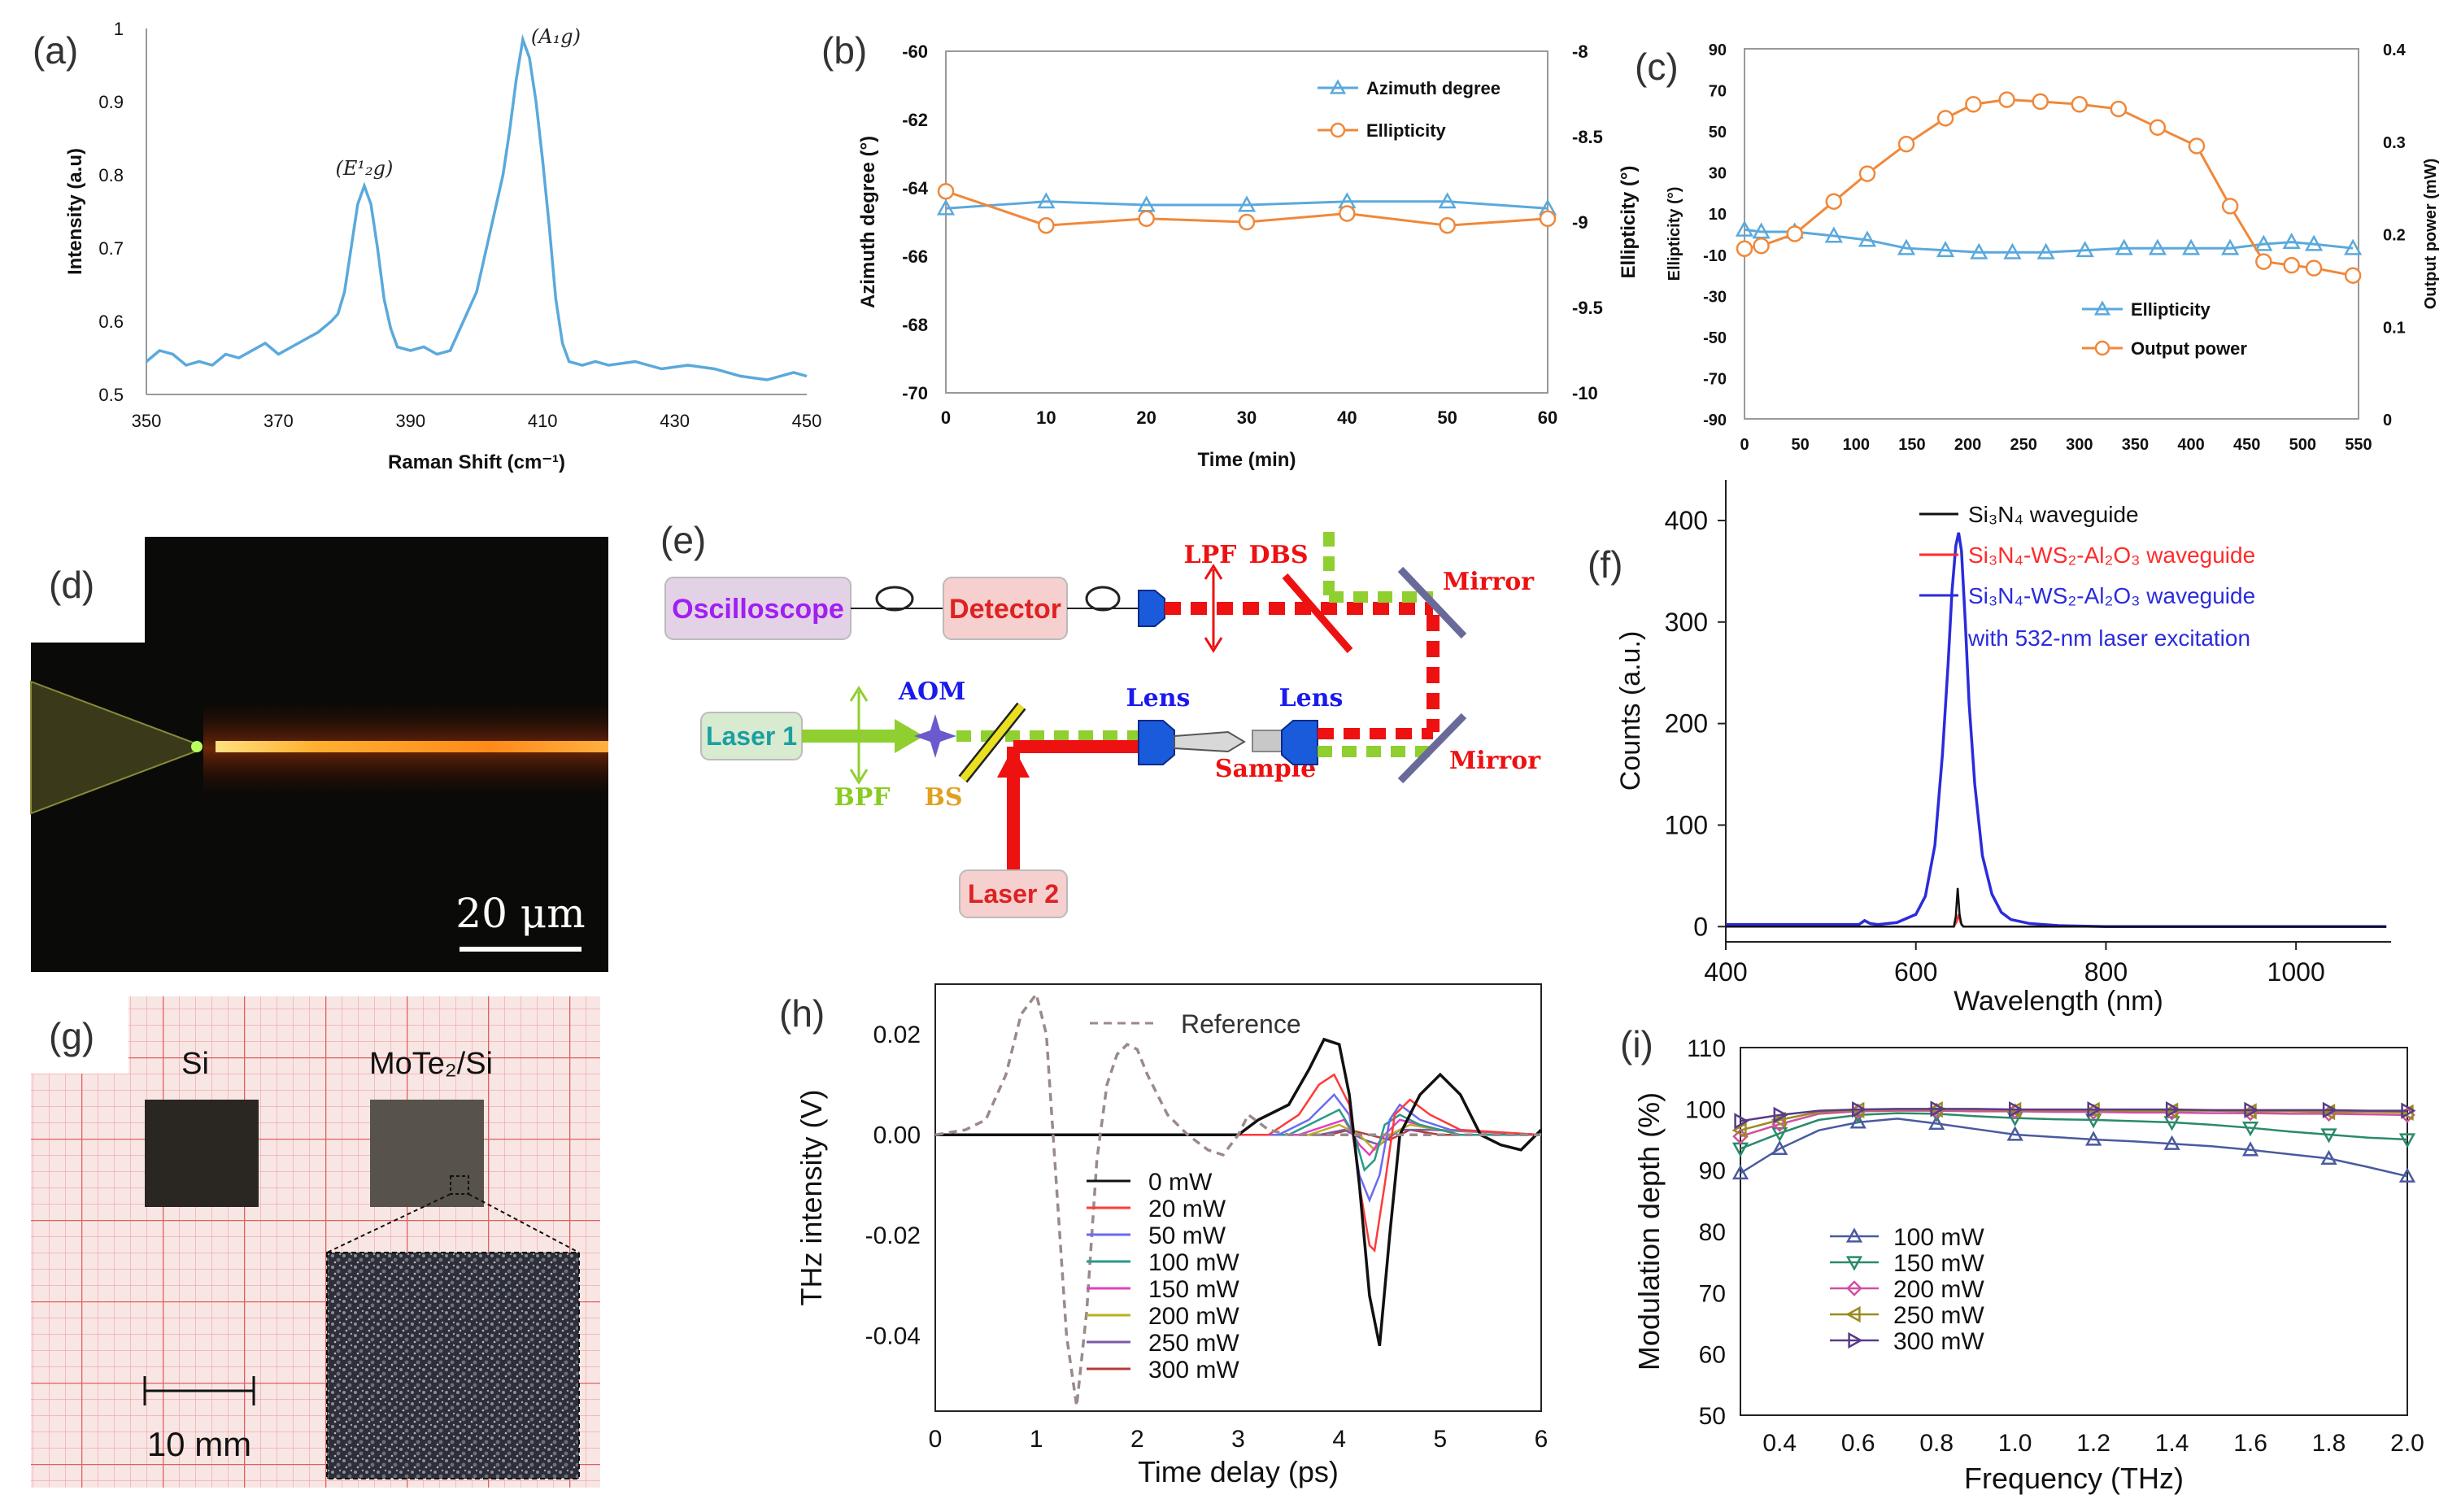  I want to click on legend-label: Ellipticity, so click(2171, 309).